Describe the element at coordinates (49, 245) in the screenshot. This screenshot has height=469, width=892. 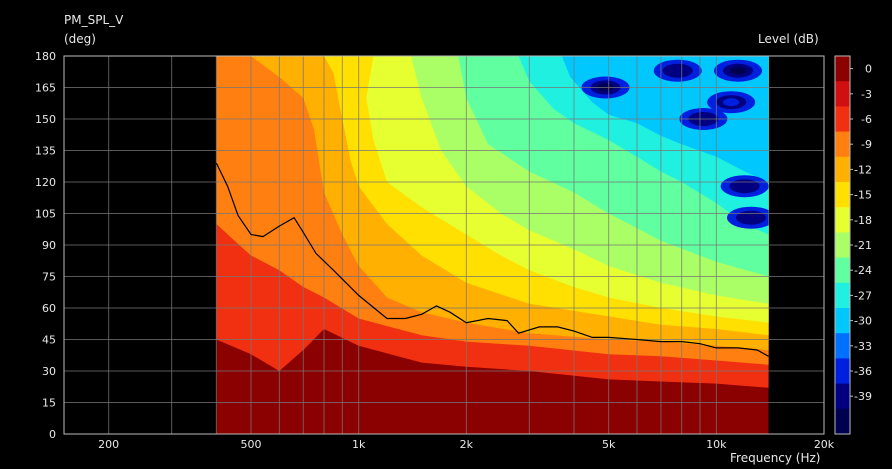
I see `y-tick-label: 90` at that location.